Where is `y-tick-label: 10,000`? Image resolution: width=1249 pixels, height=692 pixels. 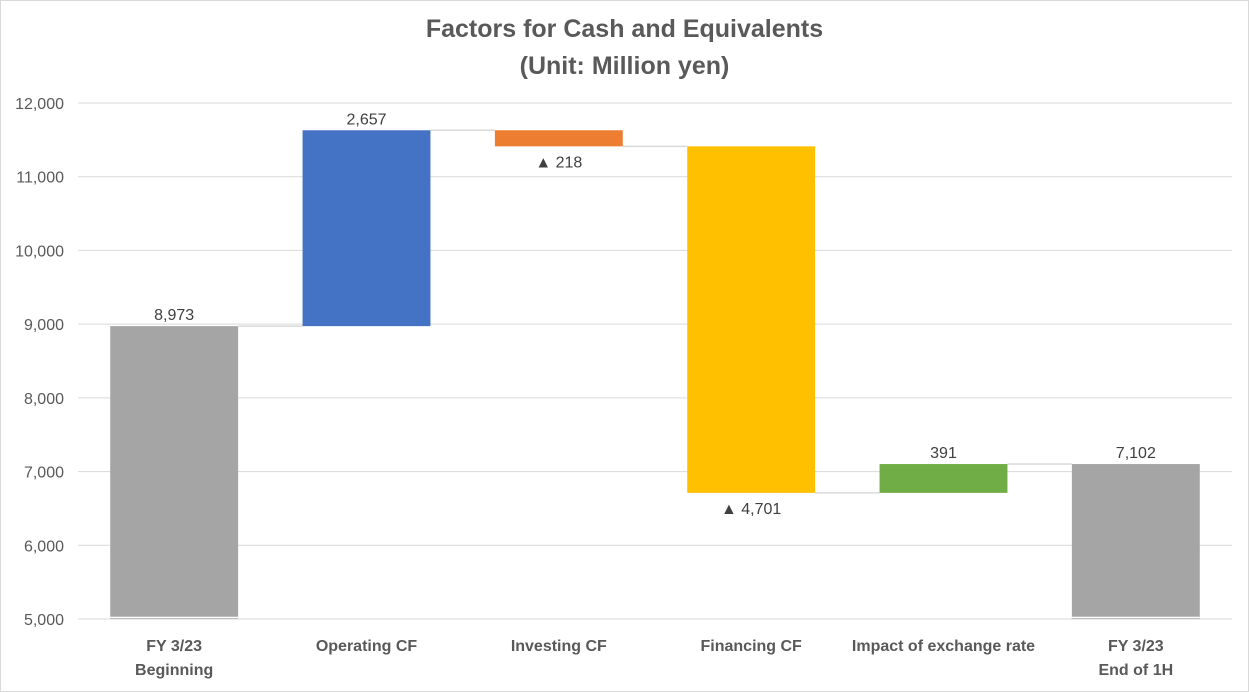
y-tick-label: 10,000 is located at coordinates (39, 251).